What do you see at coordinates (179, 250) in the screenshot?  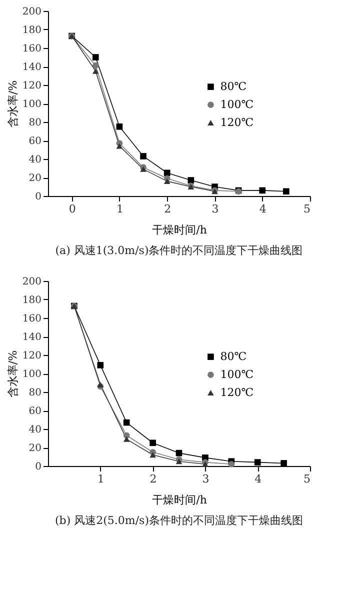 I see `text: (a) 风速1(3.0m/s)条件时的不同温度下干燥曲线图` at bounding box center [179, 250].